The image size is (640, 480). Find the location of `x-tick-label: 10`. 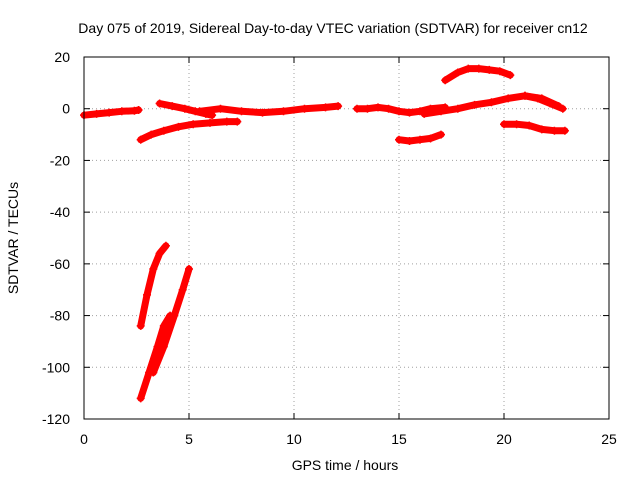

x-tick-label: 10 is located at coordinates (294, 439).